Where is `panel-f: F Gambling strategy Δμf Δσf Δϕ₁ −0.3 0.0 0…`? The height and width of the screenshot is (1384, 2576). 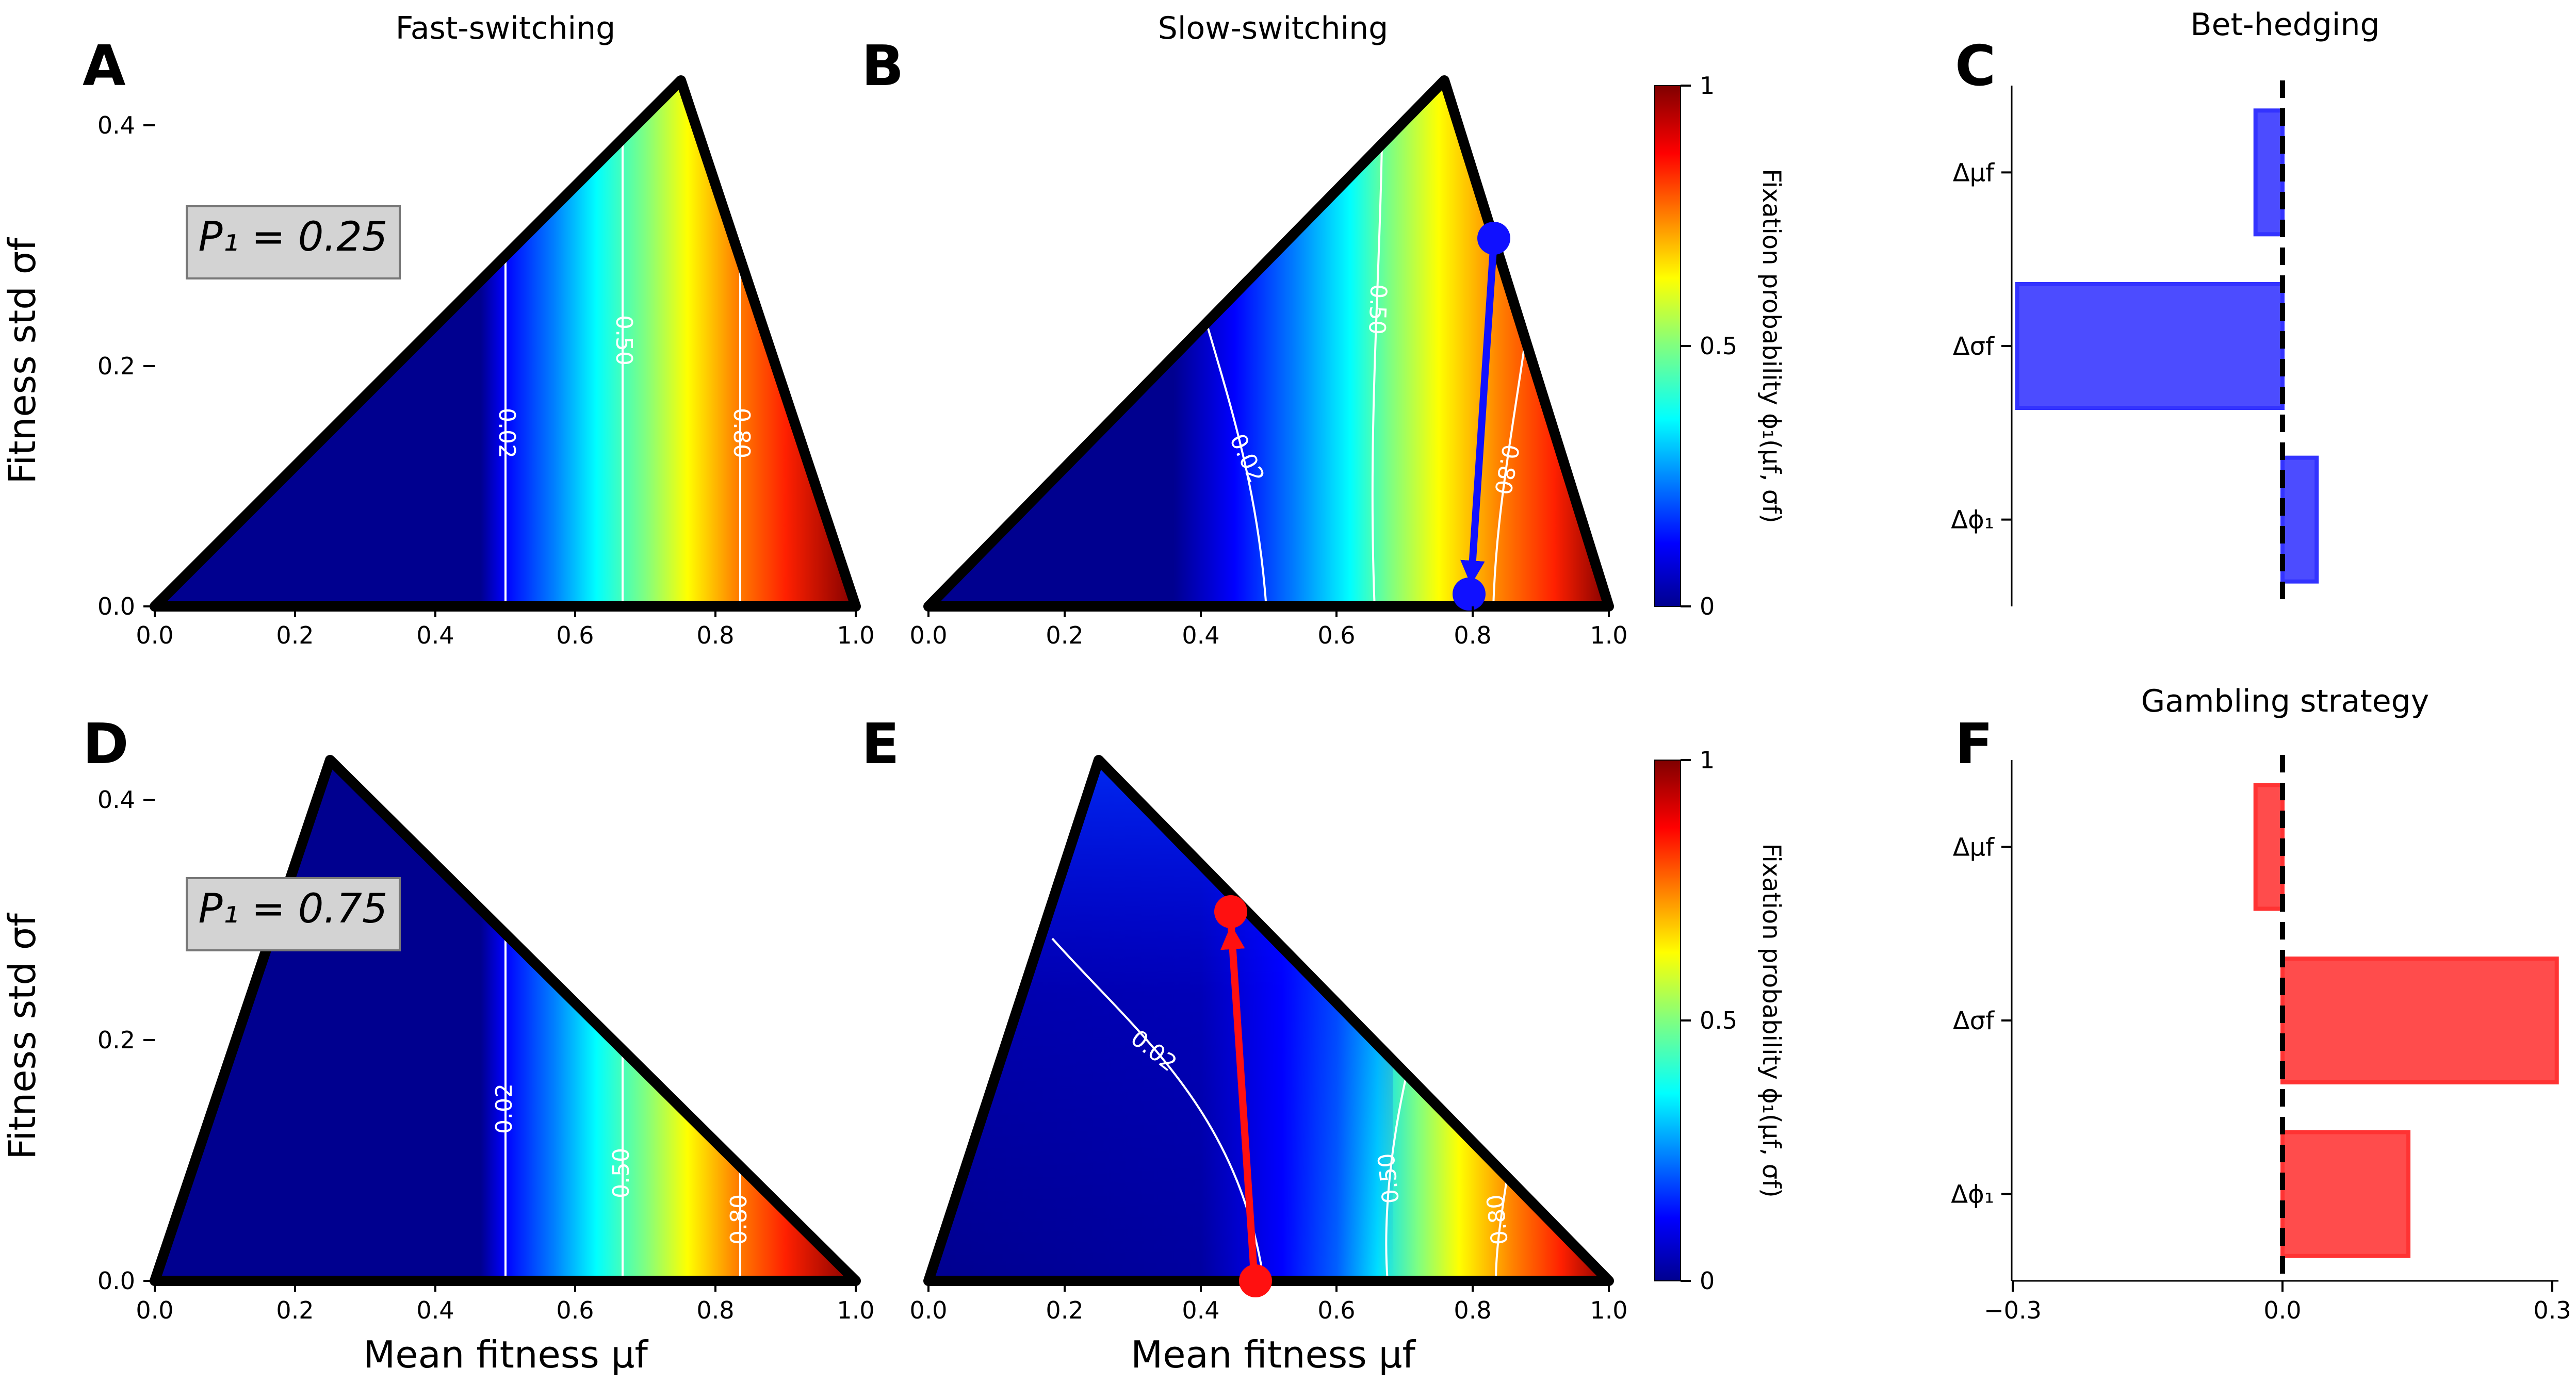
panel-f: F Gambling strategy Δμf Δσf Δϕ₁ −0.3 0.0 0… is located at coordinates (2261, 1003).